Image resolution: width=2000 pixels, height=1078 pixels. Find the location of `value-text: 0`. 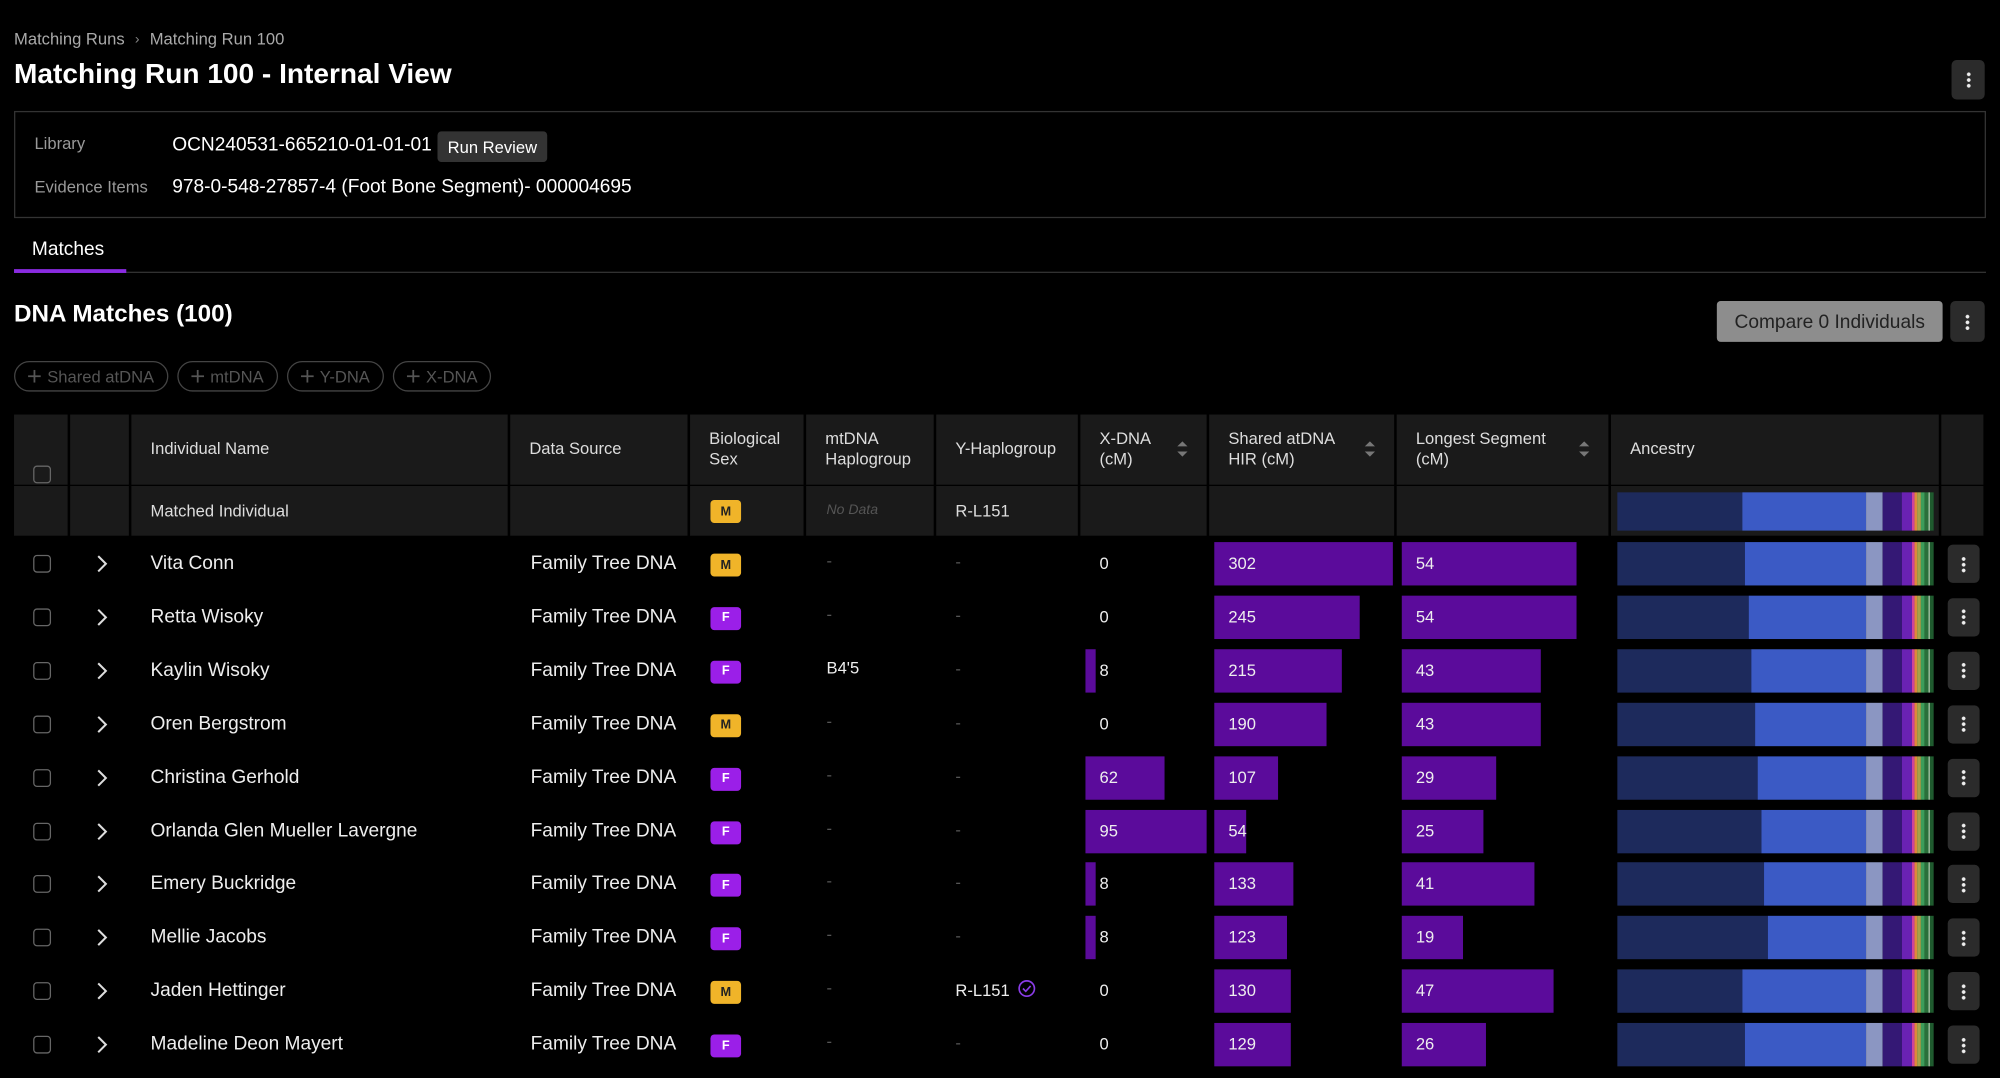

value-text: 0 is located at coordinates (1104, 563).